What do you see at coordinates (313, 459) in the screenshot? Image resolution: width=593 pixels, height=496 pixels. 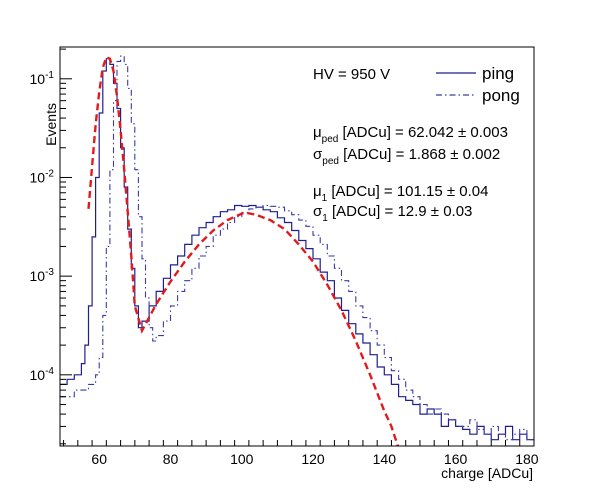 I see `x-tick-label: 120` at bounding box center [313, 459].